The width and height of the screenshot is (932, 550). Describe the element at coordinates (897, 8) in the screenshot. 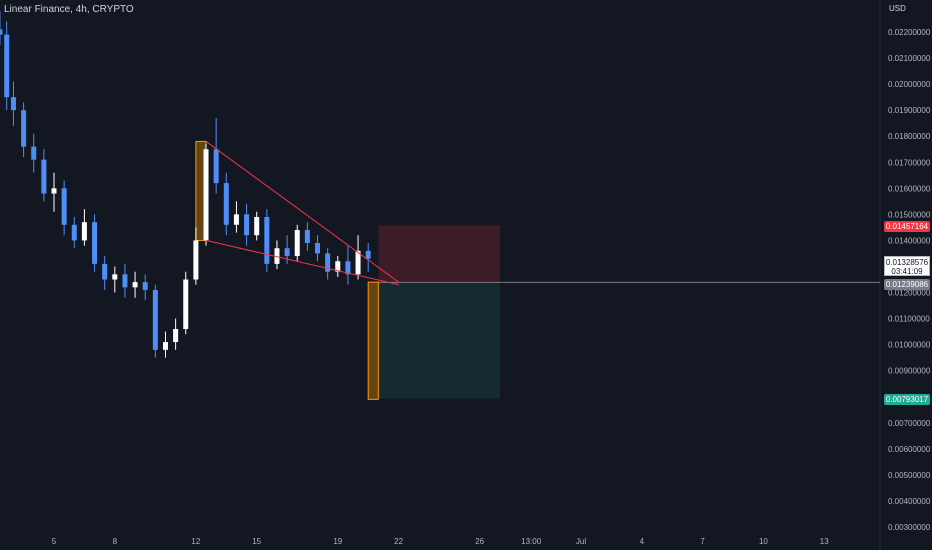

I see `currency-label: USD` at that location.